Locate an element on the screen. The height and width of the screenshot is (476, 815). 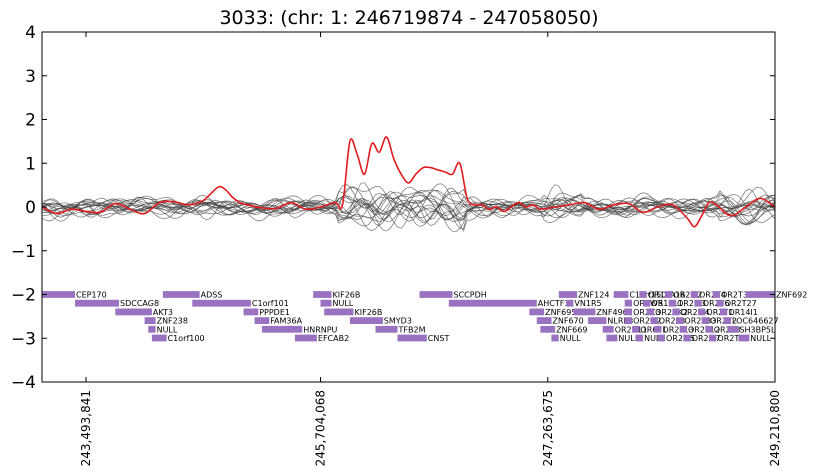
gene-label: AHCTF1 is located at coordinates (554, 303).